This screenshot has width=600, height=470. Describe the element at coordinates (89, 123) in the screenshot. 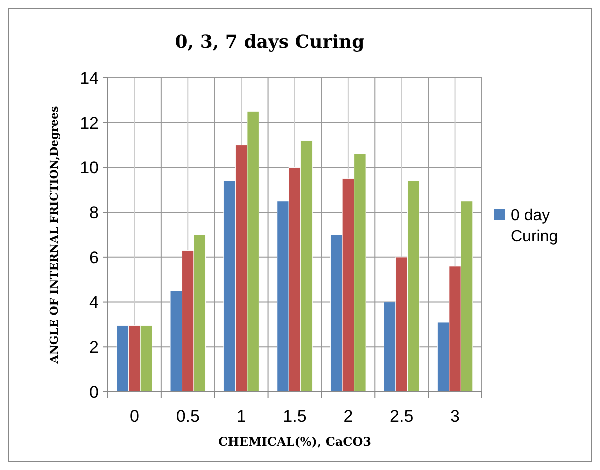

I see `y-tick-label: 12` at that location.